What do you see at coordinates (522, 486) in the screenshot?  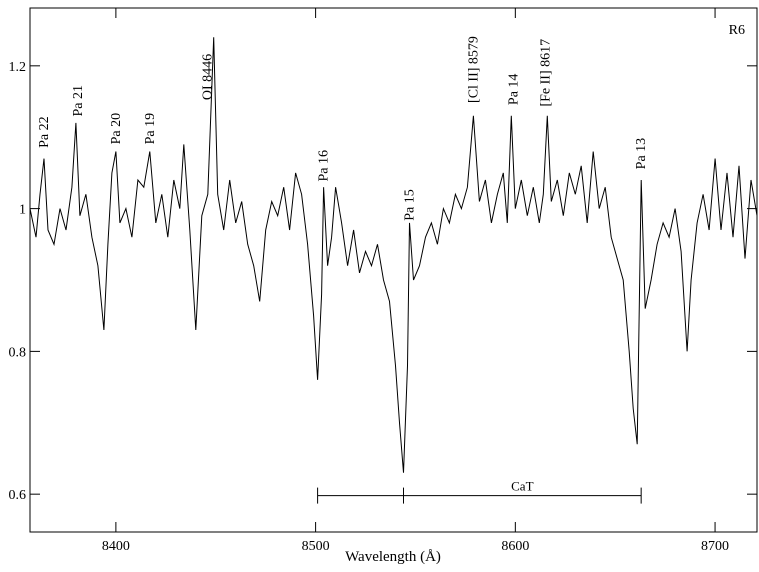 I see `bracket-label: CaT` at bounding box center [522, 486].